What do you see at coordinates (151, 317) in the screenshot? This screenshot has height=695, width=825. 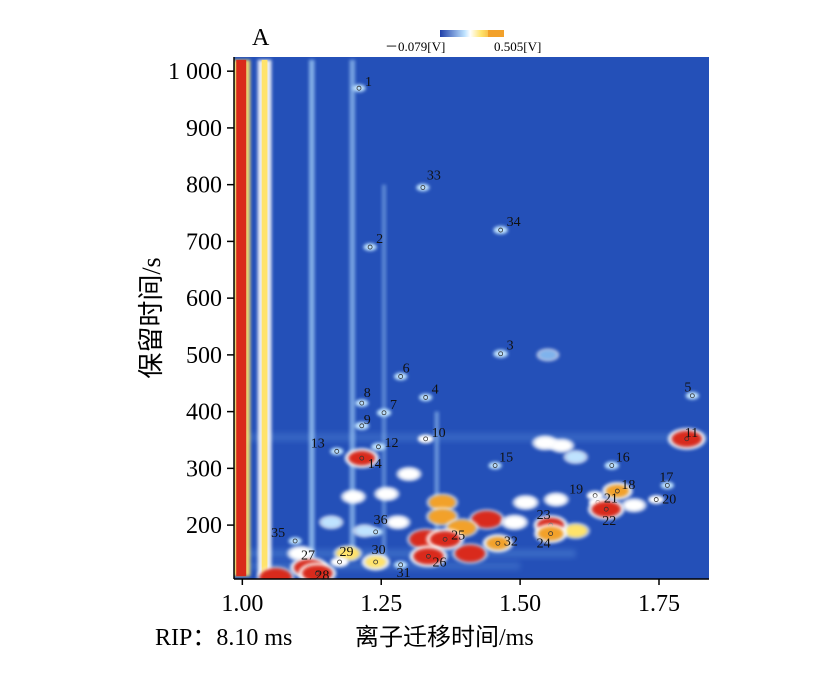 I see `y-axis-title: 保留时间/s` at bounding box center [151, 317].